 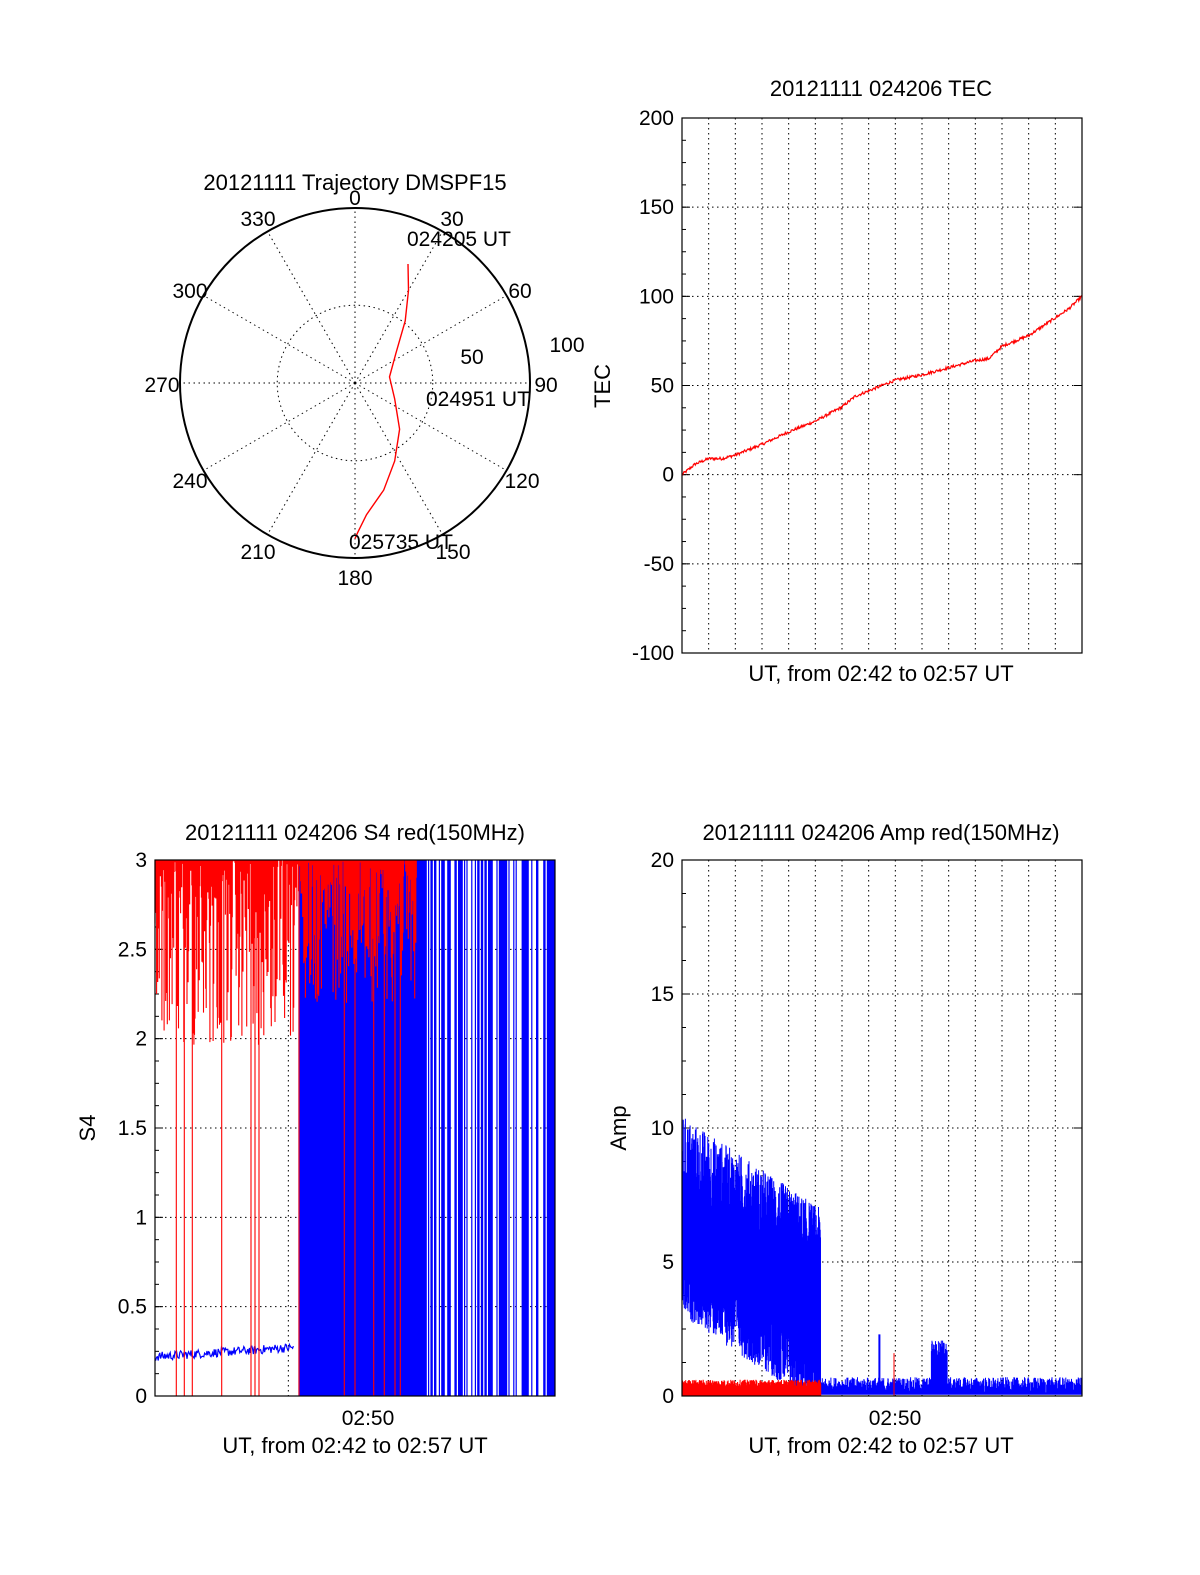 What do you see at coordinates (355, 832) in the screenshot?
I see `s4-title: 20121111 024206 S4 red(150MHz)` at bounding box center [355, 832].